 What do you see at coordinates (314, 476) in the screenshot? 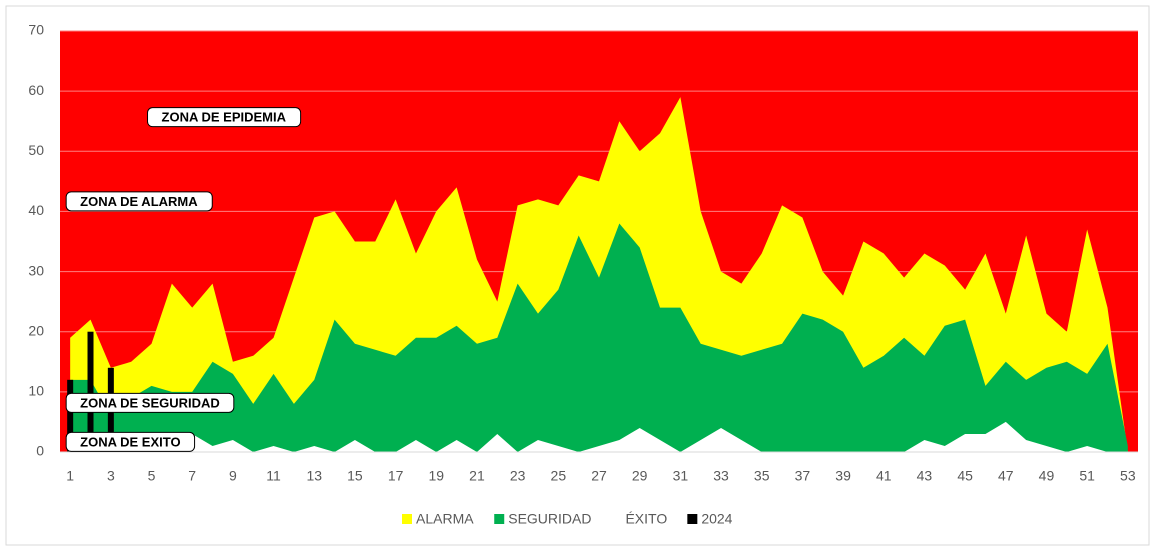
I see `x-tick-label: 13` at bounding box center [314, 476].